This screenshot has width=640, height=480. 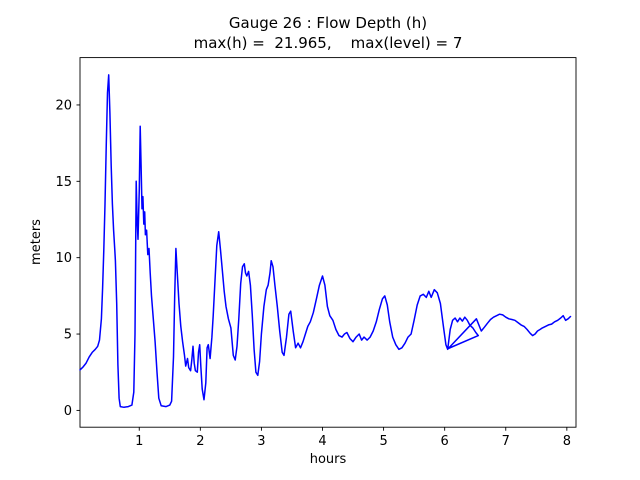 What do you see at coordinates (68, 411) in the screenshot?
I see `y-tick-label: 0` at bounding box center [68, 411].